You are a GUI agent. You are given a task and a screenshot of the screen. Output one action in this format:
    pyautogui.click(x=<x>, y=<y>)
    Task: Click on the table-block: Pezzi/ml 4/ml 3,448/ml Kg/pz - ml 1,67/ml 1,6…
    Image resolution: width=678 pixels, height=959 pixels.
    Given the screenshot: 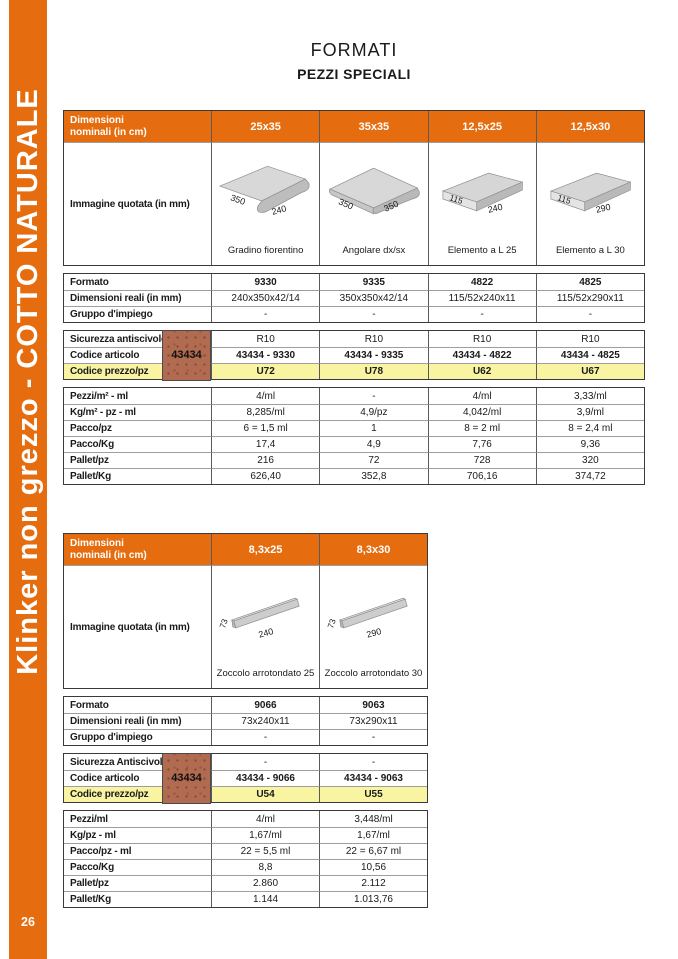 What is the action you would take?
    pyautogui.click(x=245, y=859)
    